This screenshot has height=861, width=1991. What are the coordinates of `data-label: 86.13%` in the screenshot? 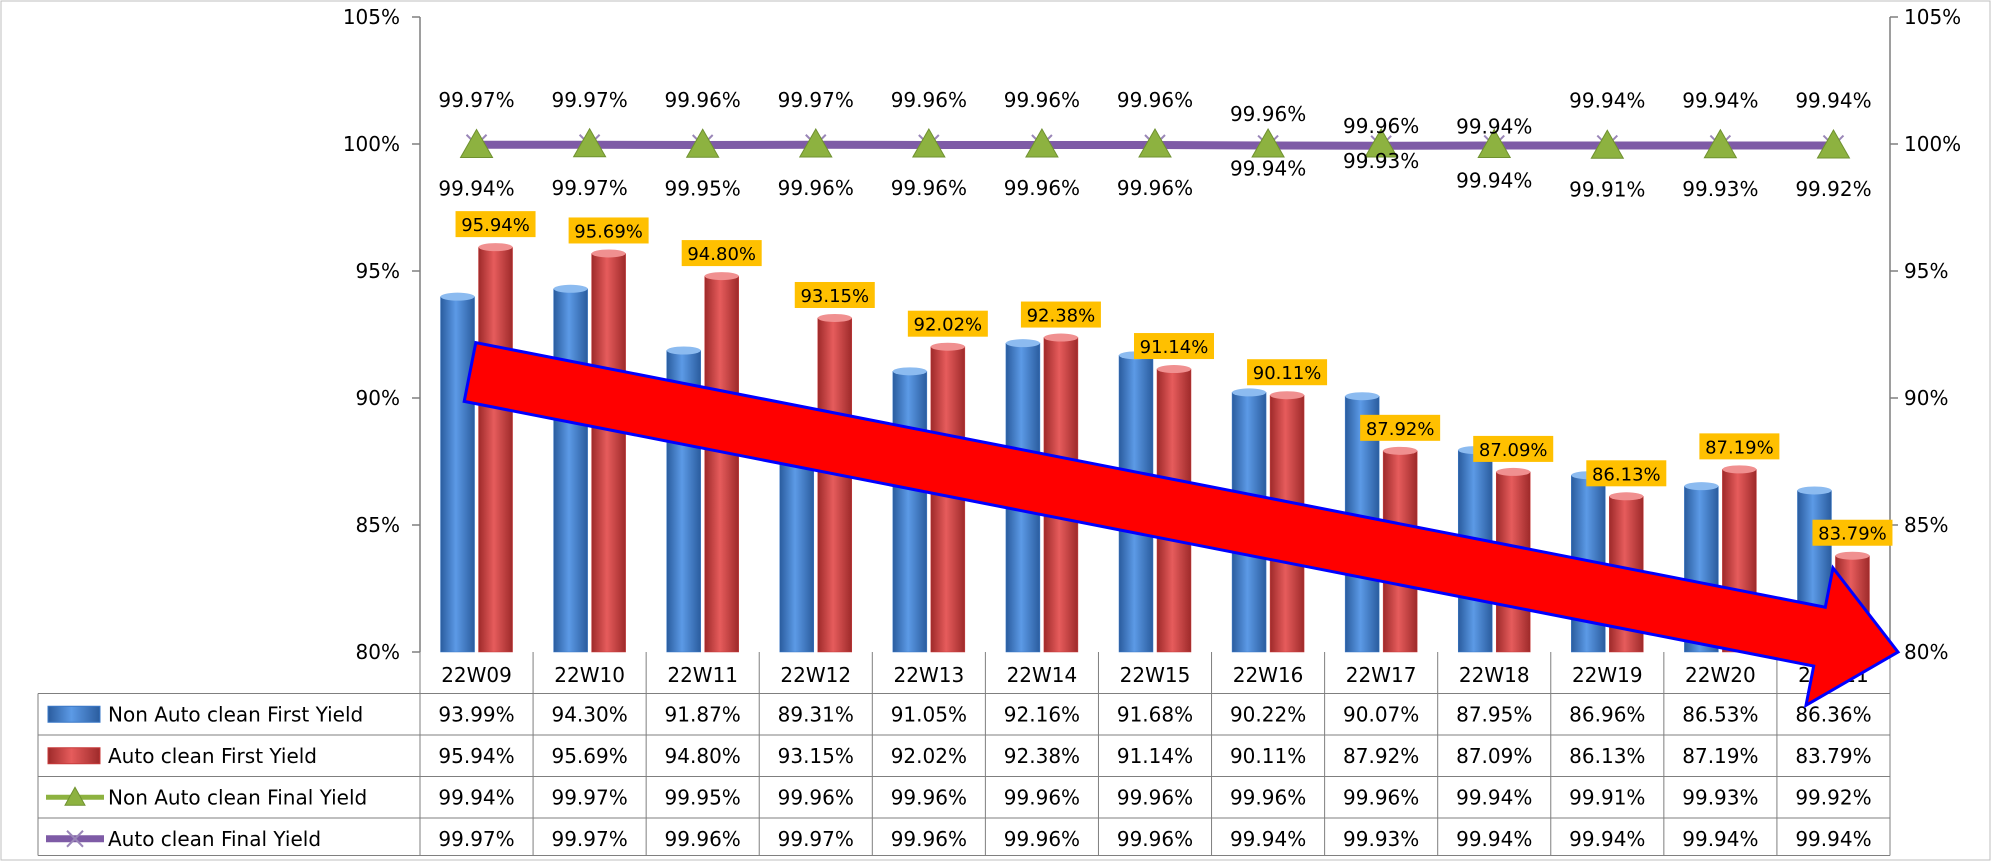 It's located at (1626, 474).